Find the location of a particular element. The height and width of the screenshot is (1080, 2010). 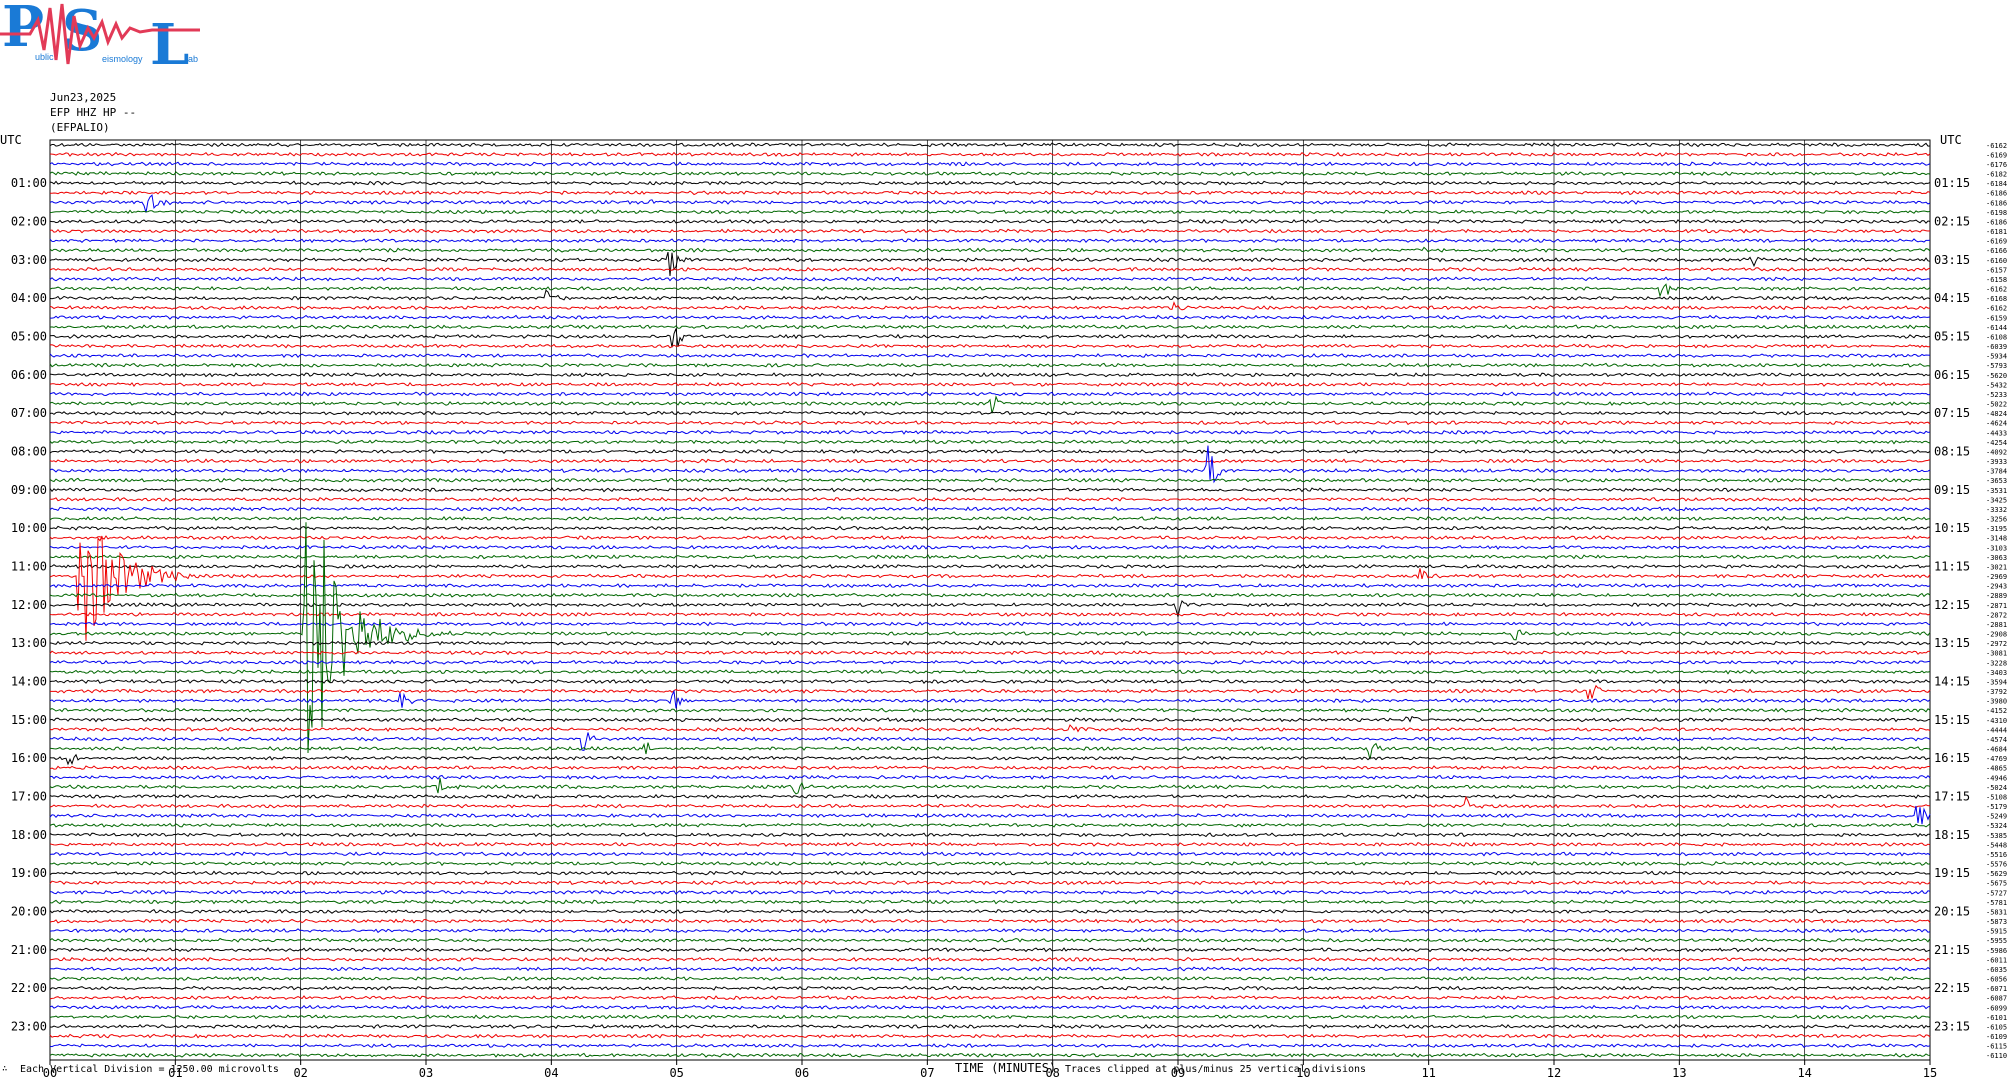

trace-offset-label: -5727 is located at coordinates (1996, 893).